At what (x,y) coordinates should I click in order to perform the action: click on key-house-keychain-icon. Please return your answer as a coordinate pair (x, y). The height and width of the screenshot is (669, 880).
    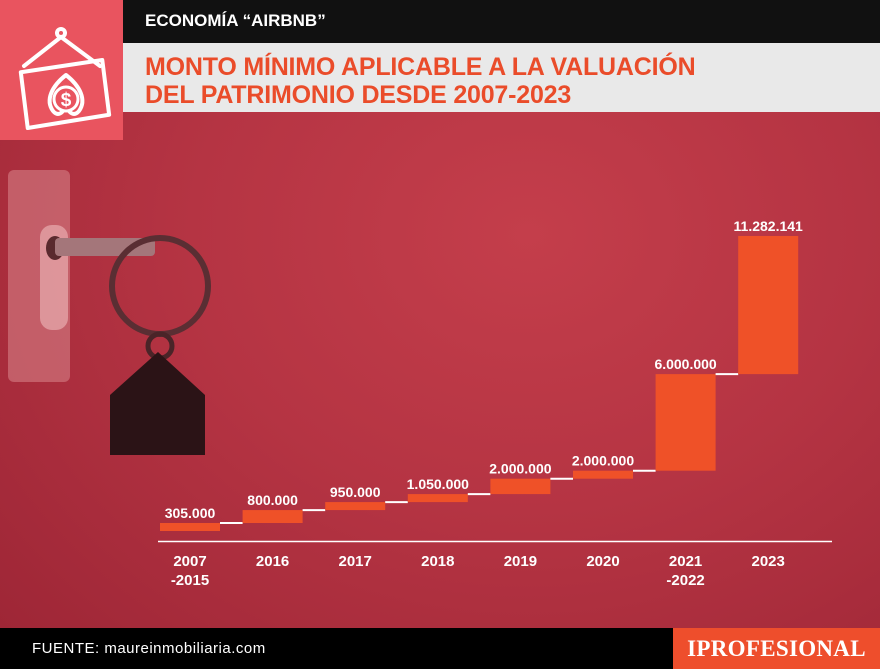
    Looking at the image, I should click on (109, 312).